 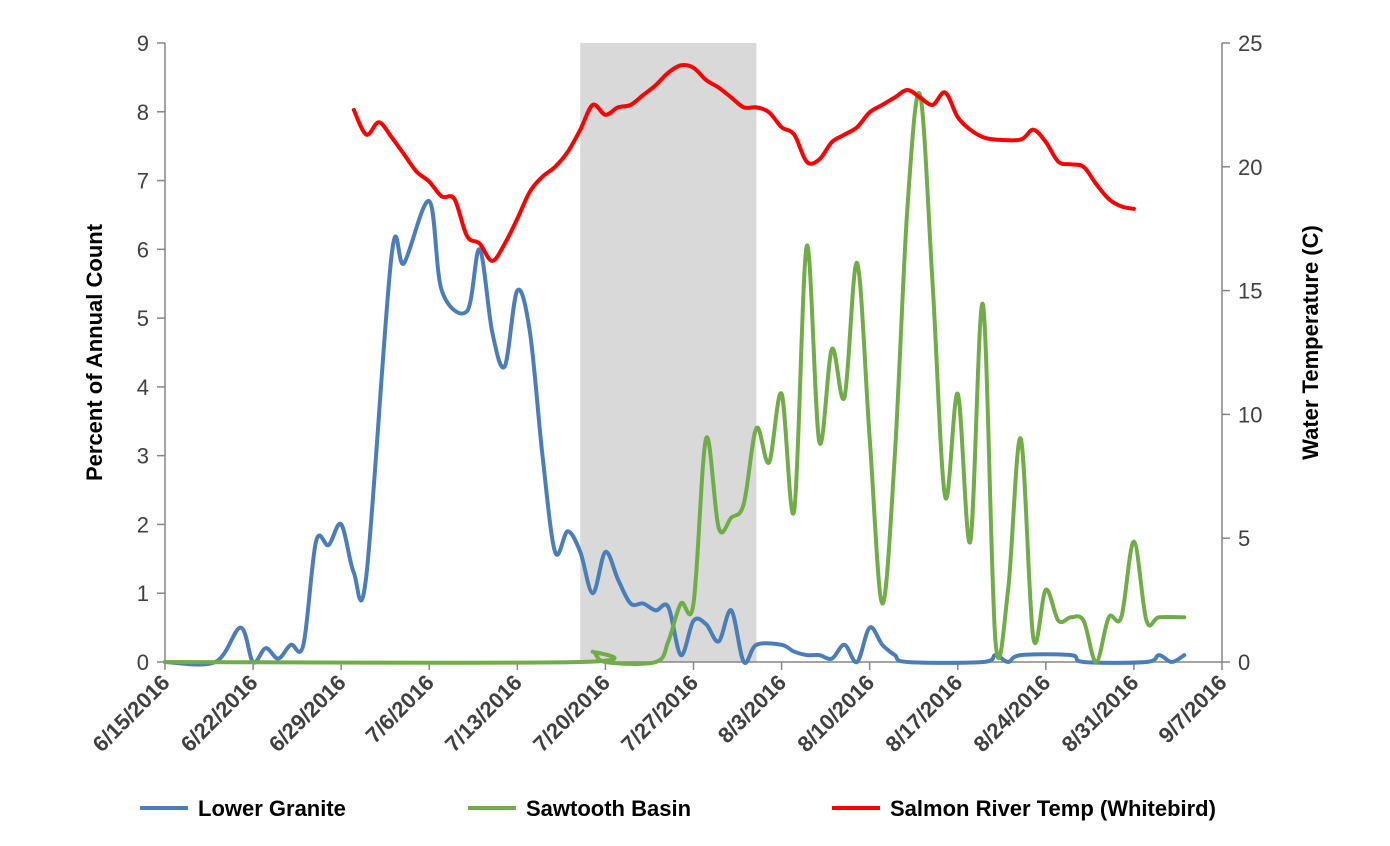 I want to click on y-right-tick-label: 20, so click(x=1250, y=167).